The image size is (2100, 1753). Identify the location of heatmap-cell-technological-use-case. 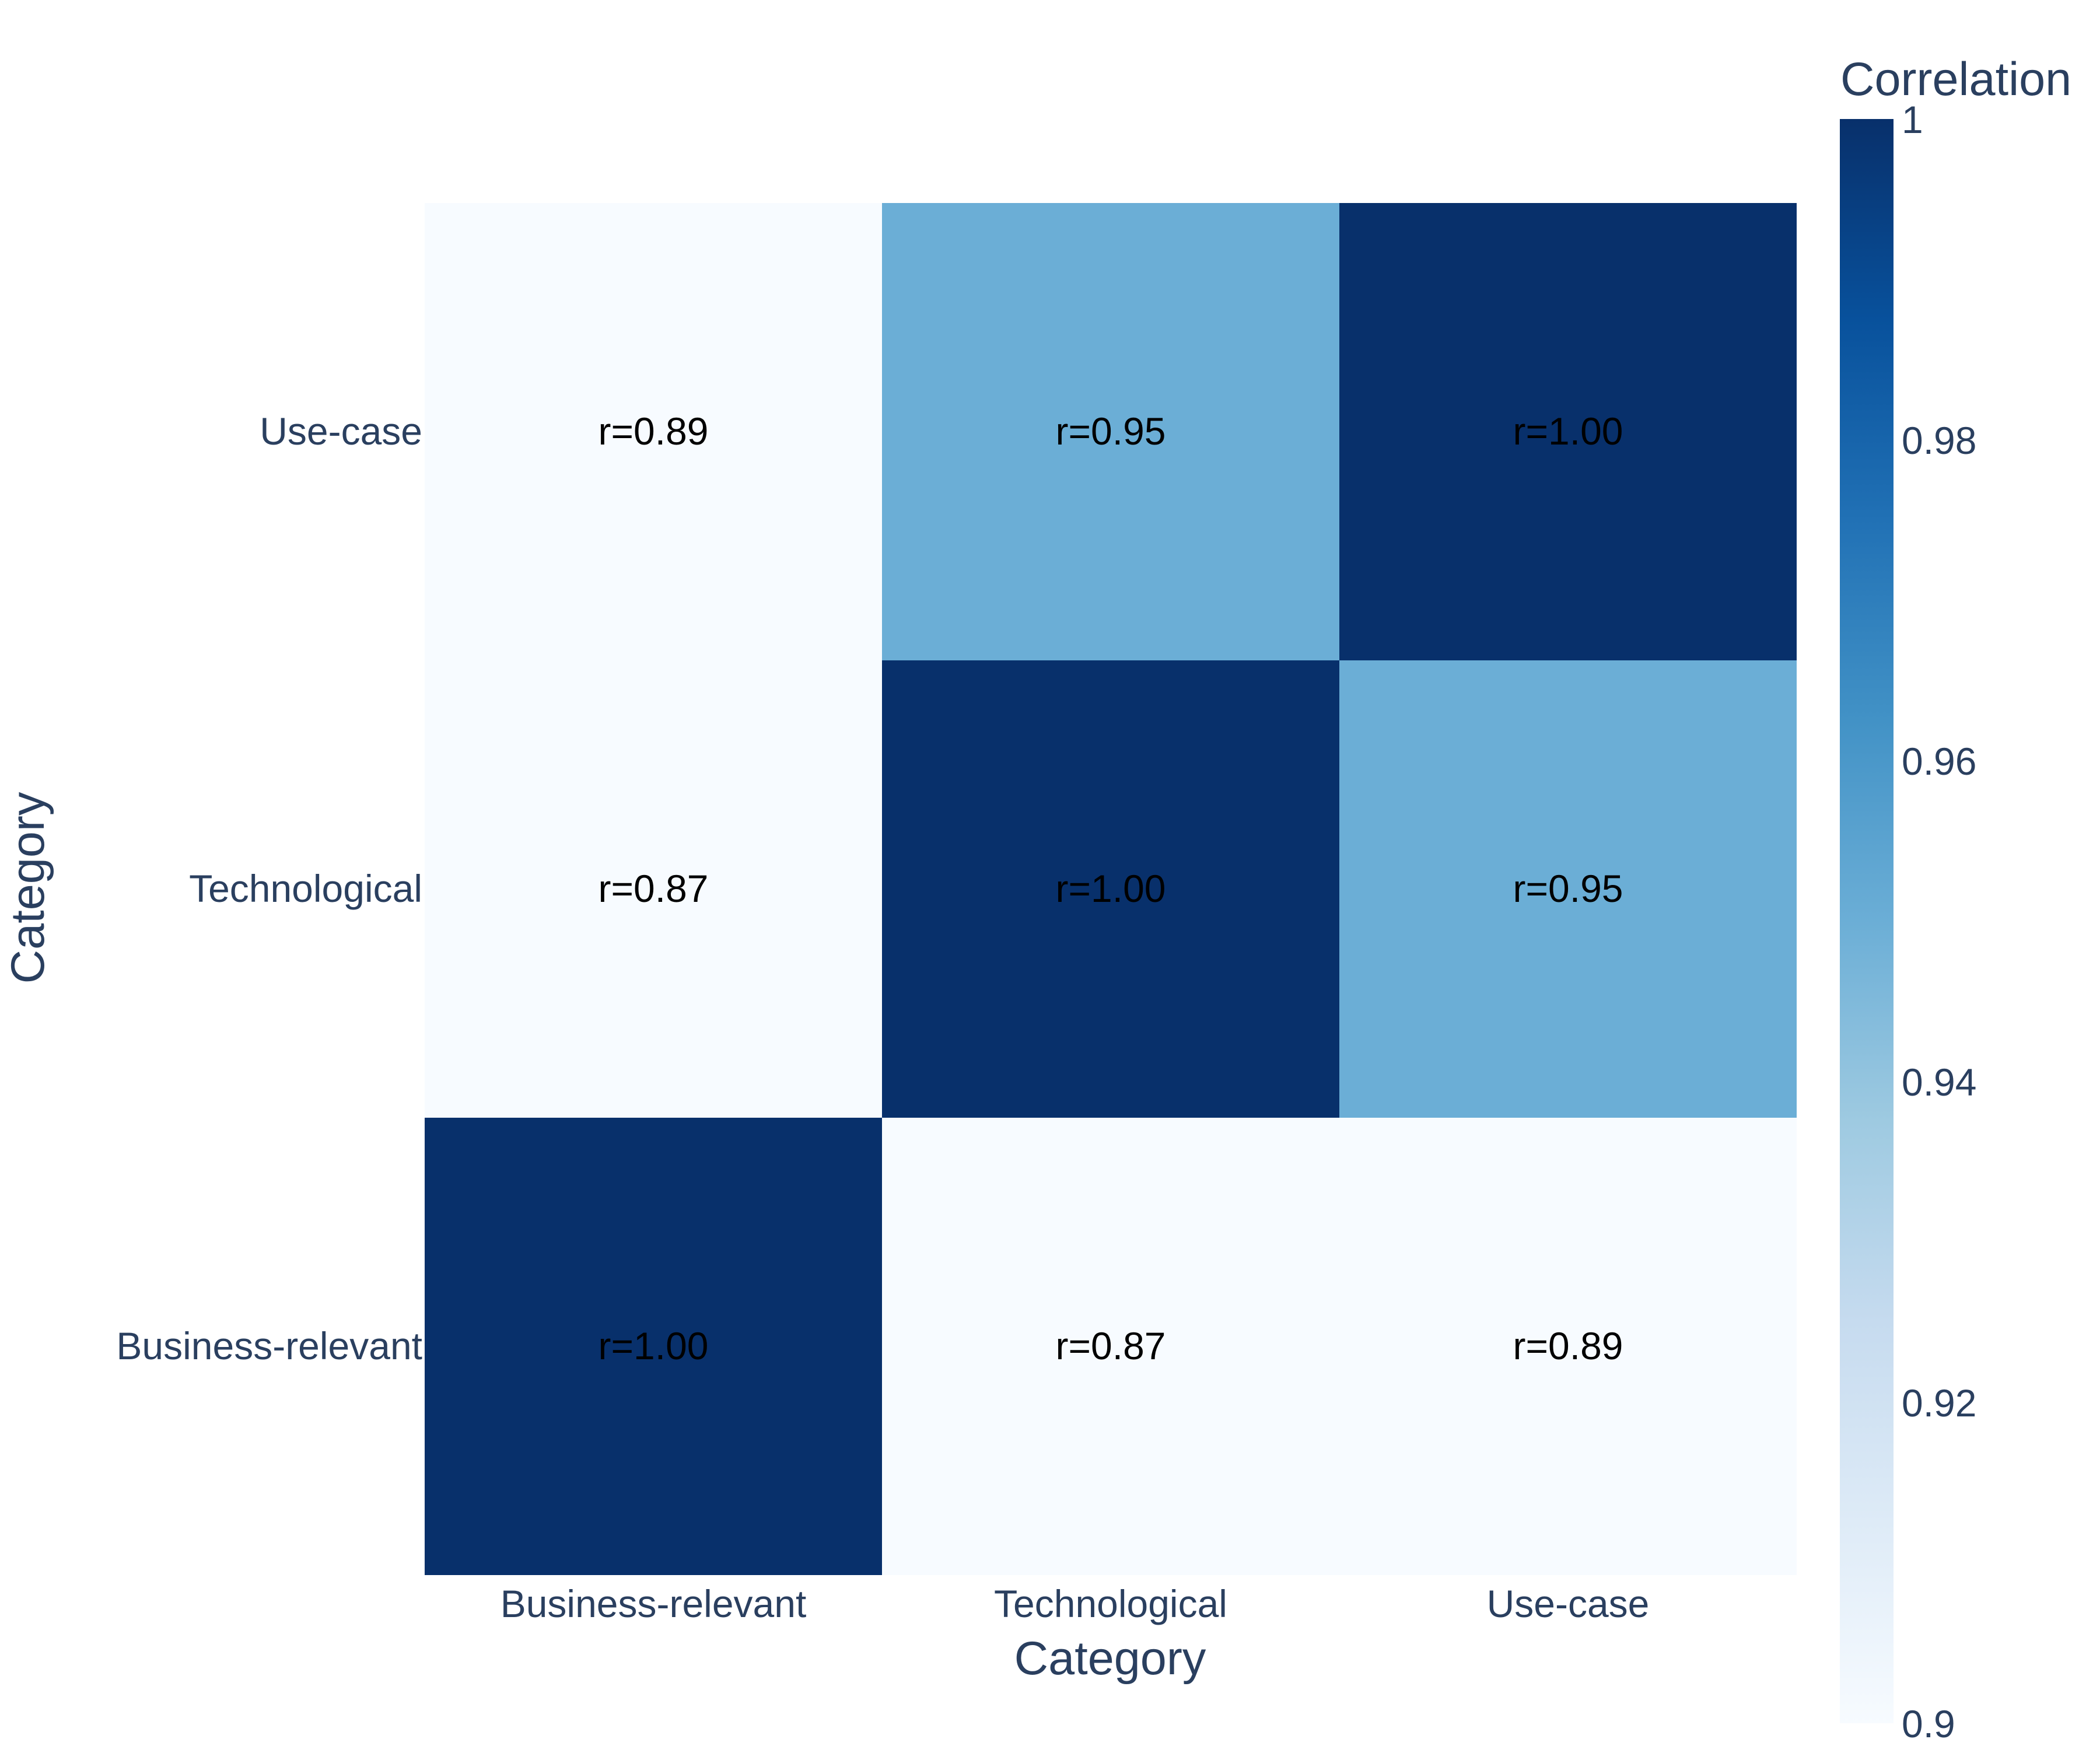
(1568, 889).